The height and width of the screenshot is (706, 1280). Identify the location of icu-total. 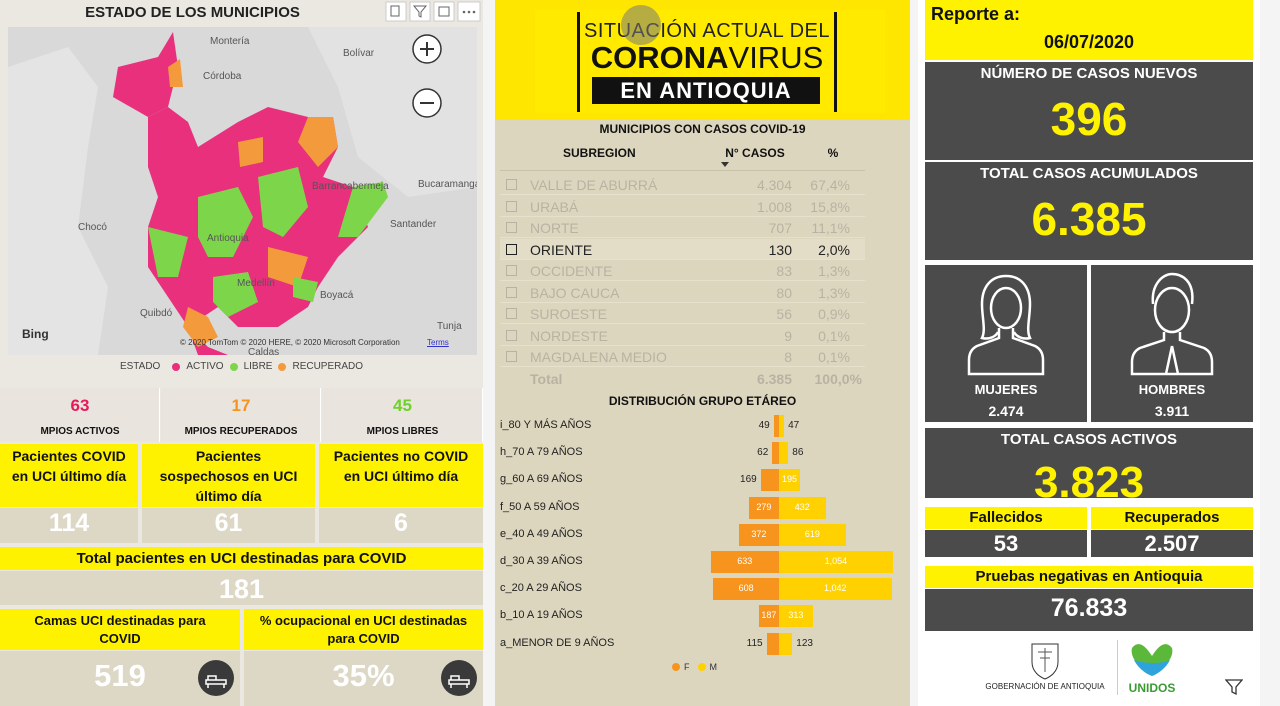
(241, 558).